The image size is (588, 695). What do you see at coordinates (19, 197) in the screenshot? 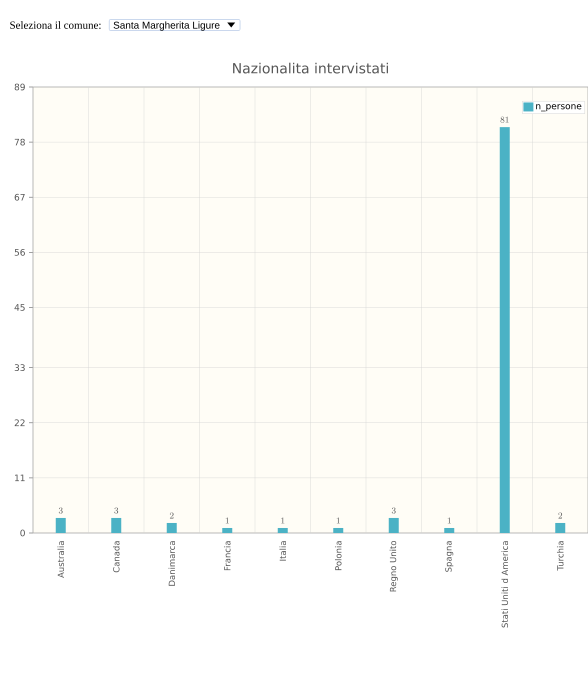
I see `y-tick-label: 67` at bounding box center [19, 197].